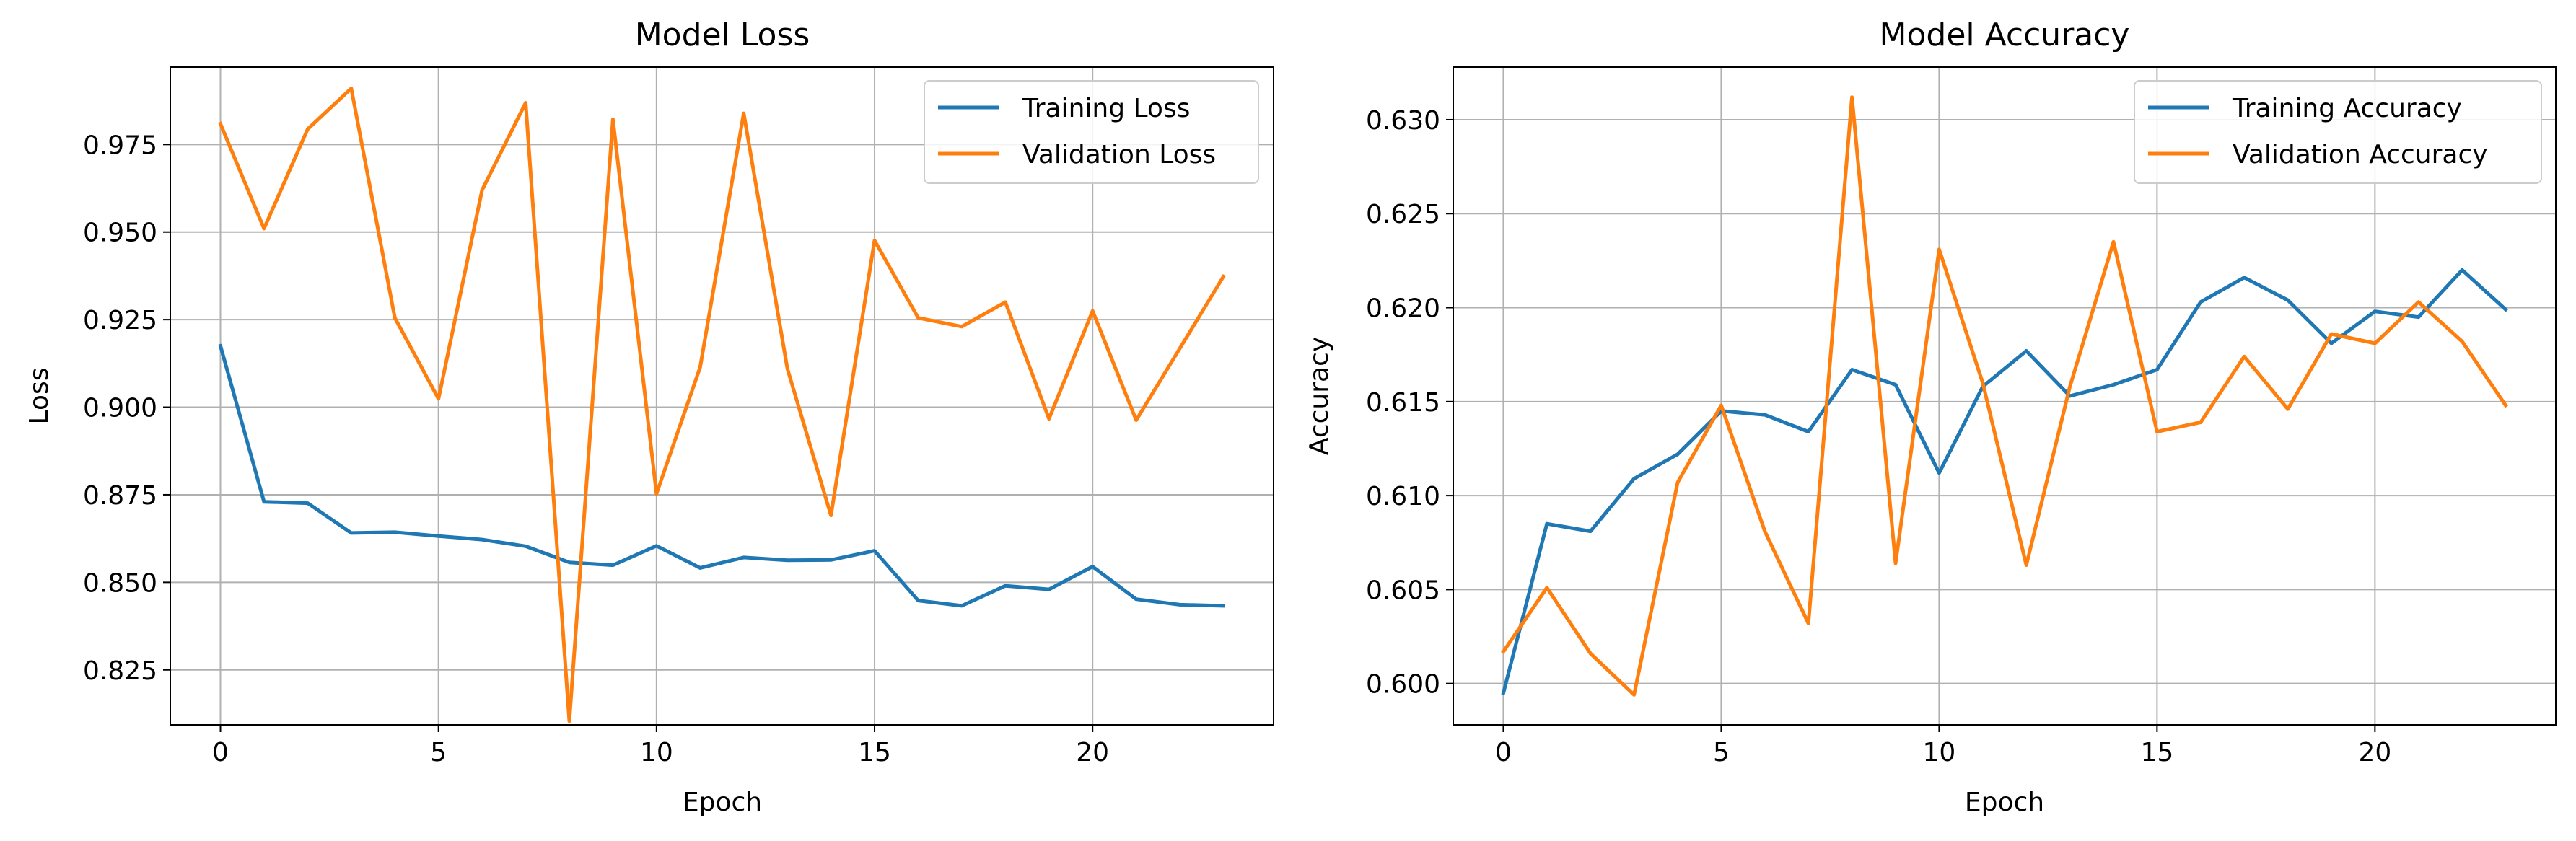 Image resolution: width=2576 pixels, height=841 pixels. I want to click on accuracy-y-tick-label: 0.630, so click(1403, 121).